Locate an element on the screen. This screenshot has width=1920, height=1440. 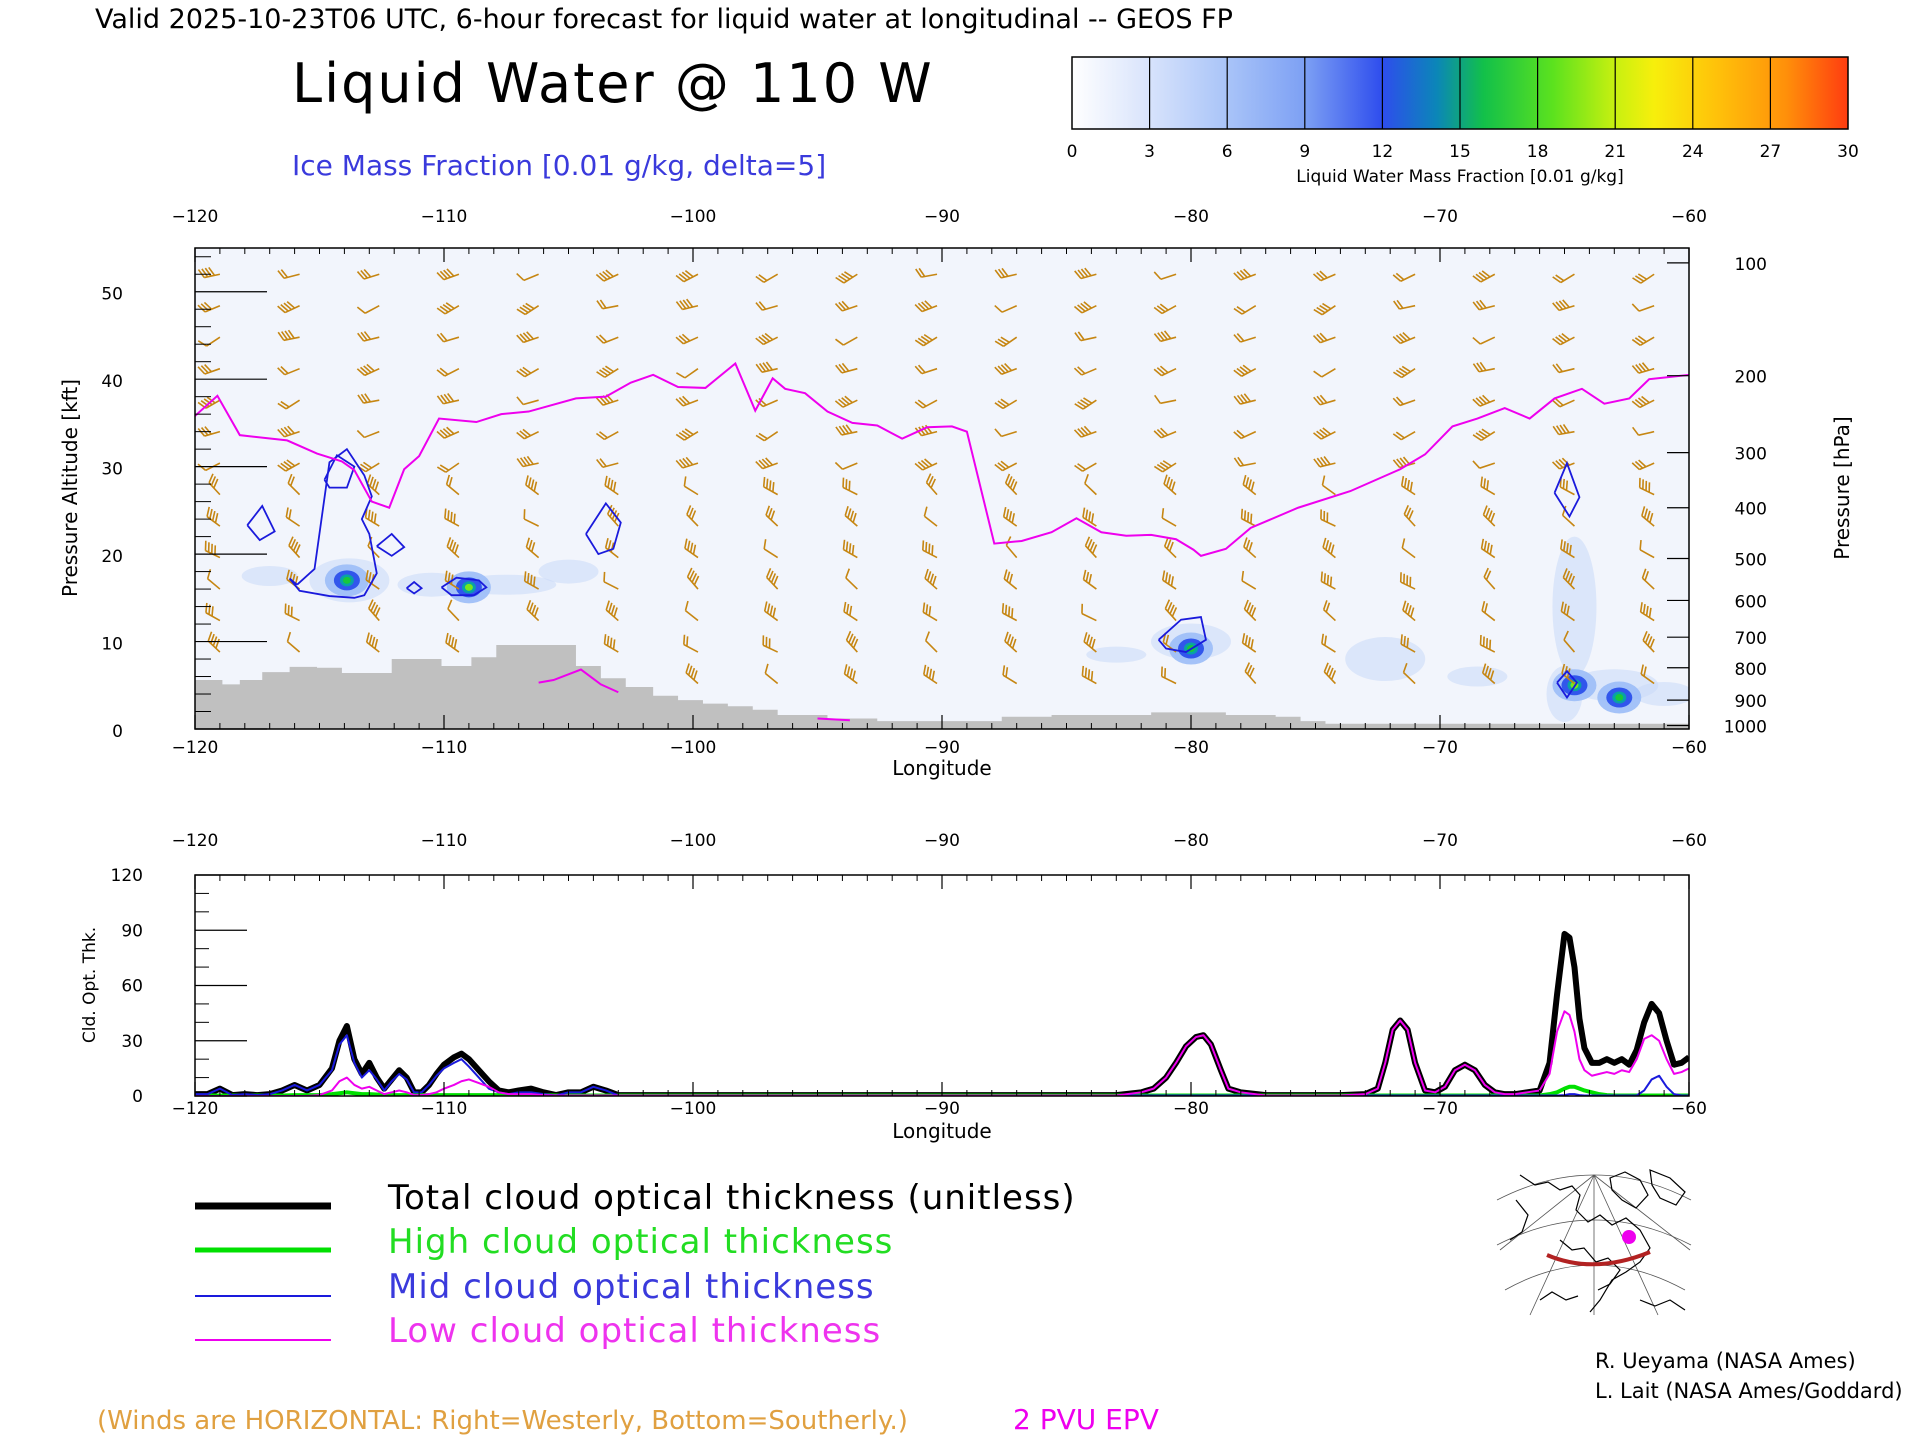
x-tick-label-top: −120 is located at coordinates (195, 217).